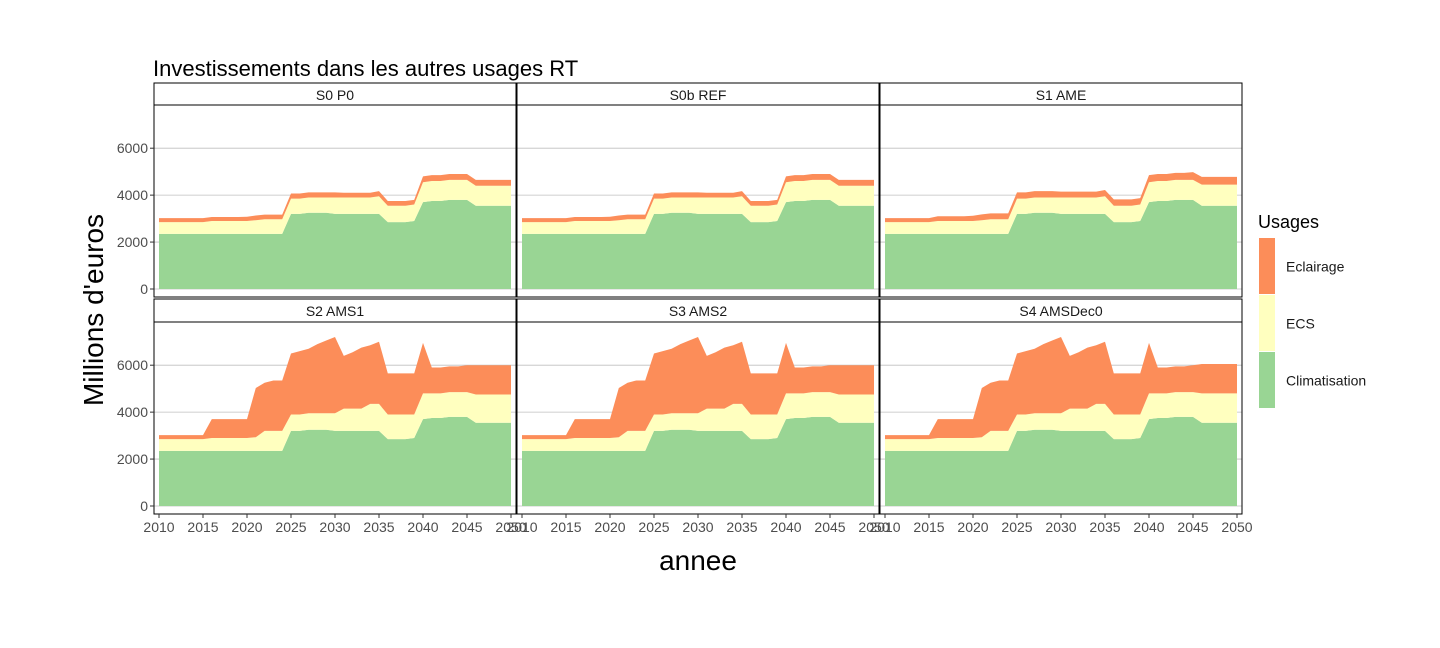 This screenshot has height=648, width=1440. I want to click on facet-strip-label: S3 AMS2, so click(698, 311).